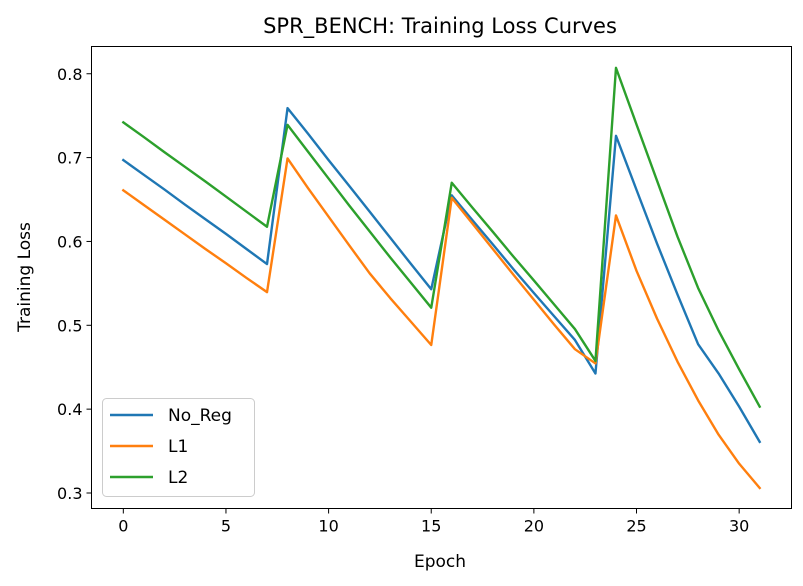 The image size is (803, 586). I want to click on y-tick-label-0.4: 0.4, so click(69, 409).